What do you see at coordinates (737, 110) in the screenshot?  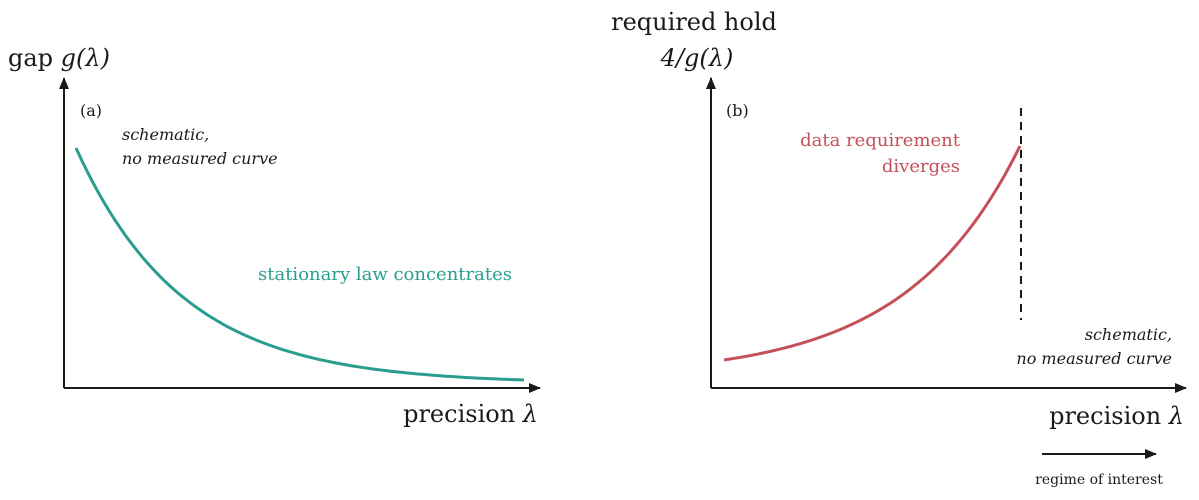 I see `panel-b-label: (b)` at bounding box center [737, 110].